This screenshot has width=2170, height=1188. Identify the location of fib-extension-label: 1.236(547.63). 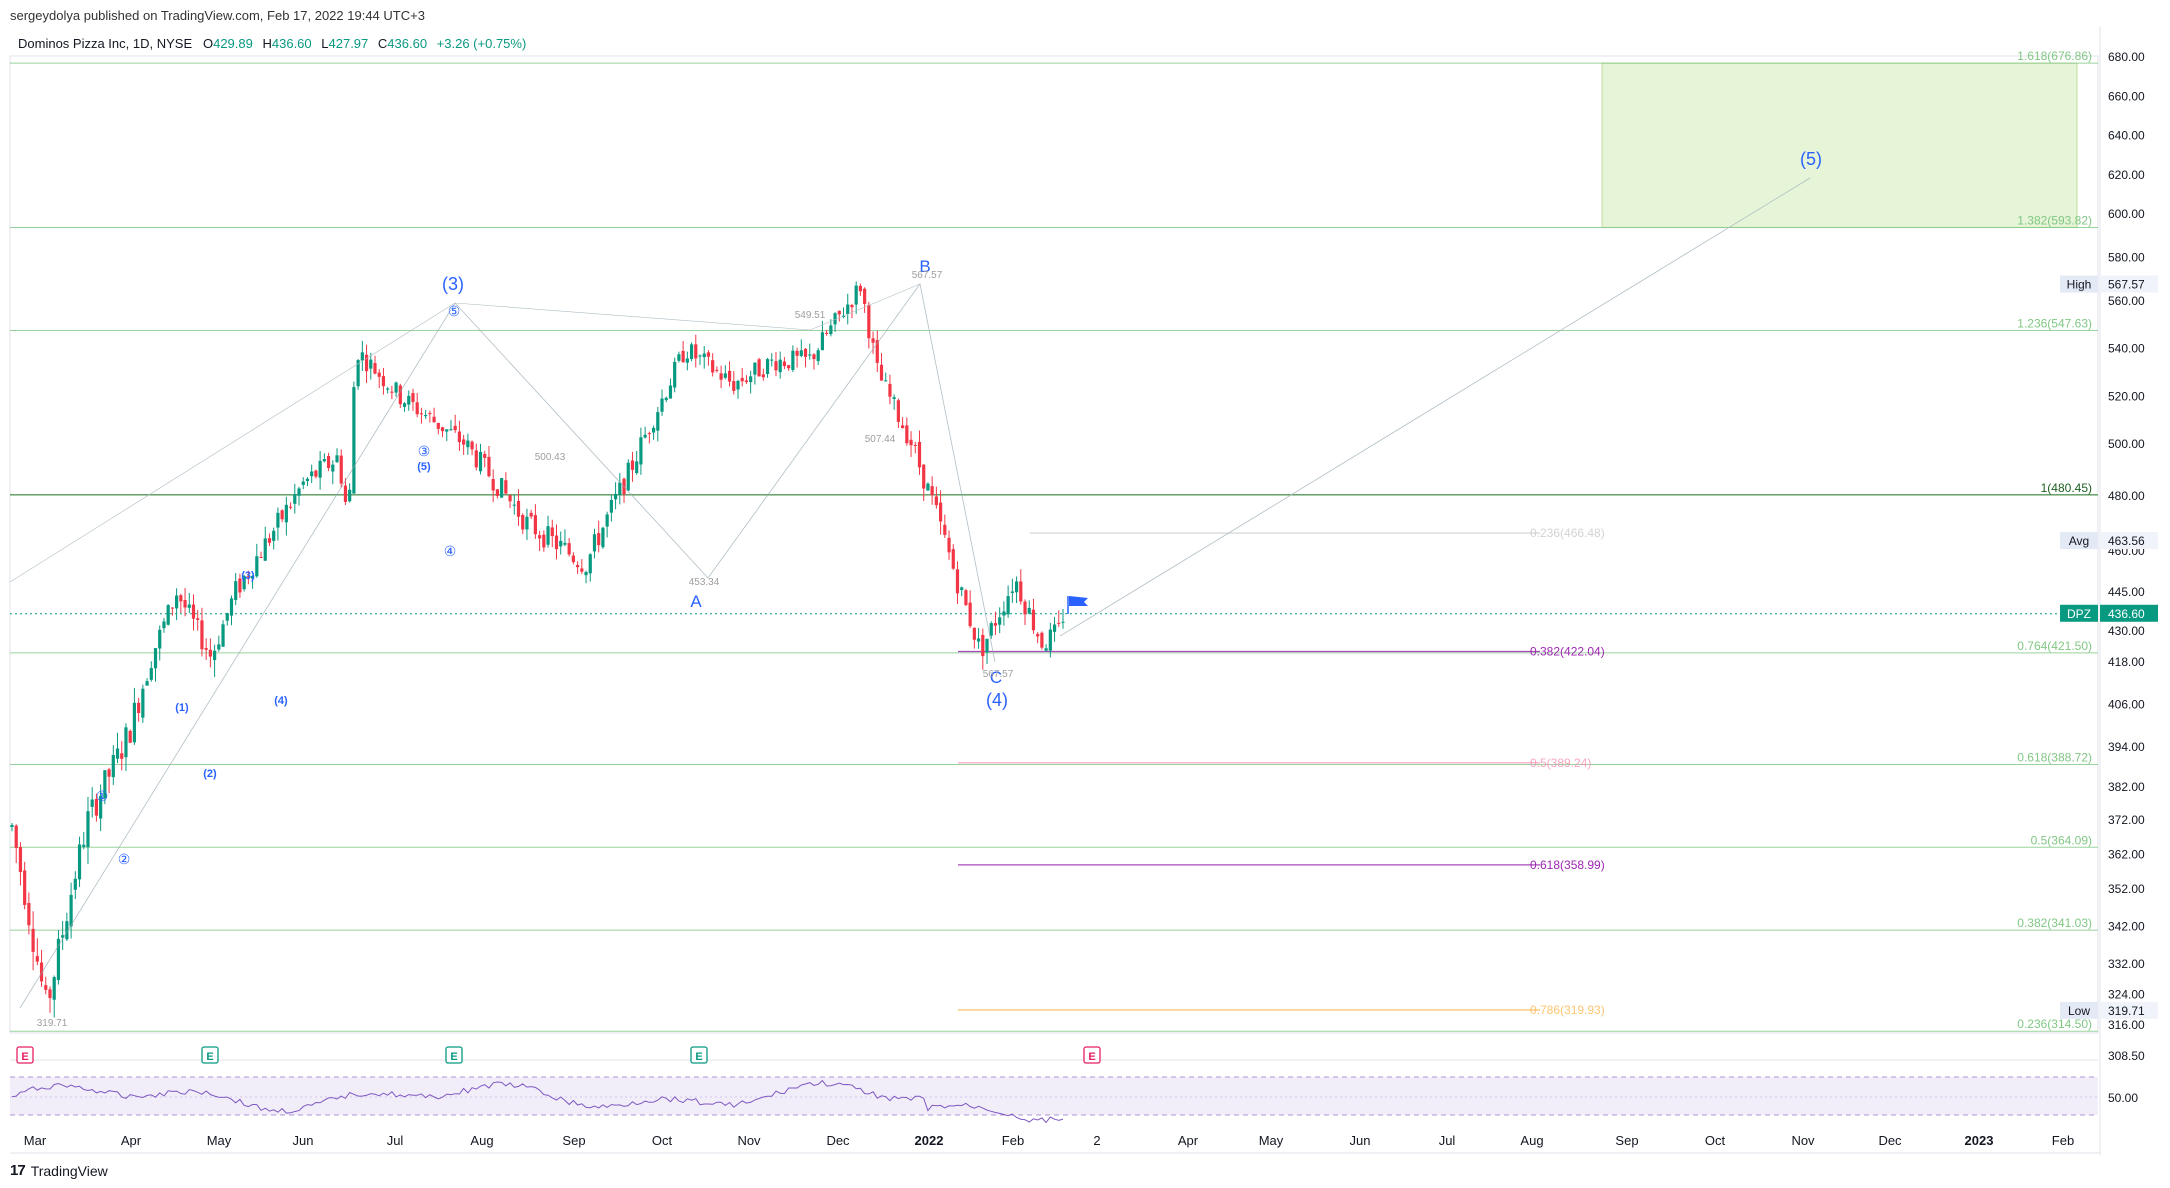
(2054, 323).